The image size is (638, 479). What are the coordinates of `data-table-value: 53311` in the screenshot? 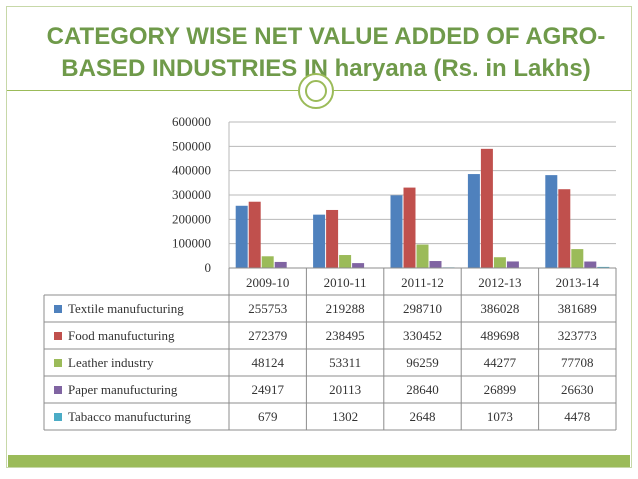 It's located at (345, 362).